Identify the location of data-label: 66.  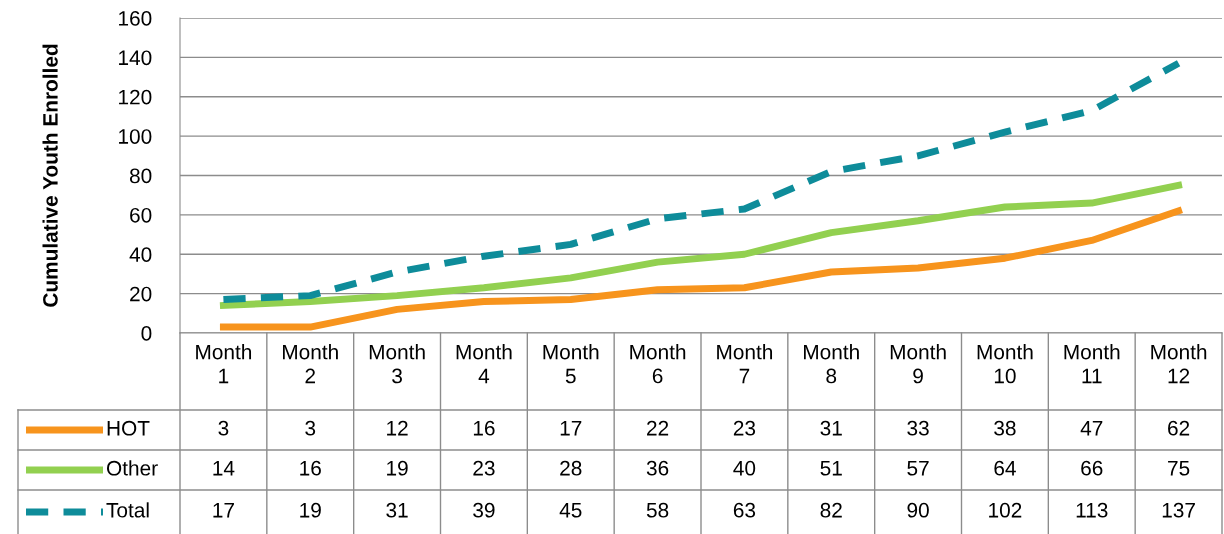
(1092, 468).